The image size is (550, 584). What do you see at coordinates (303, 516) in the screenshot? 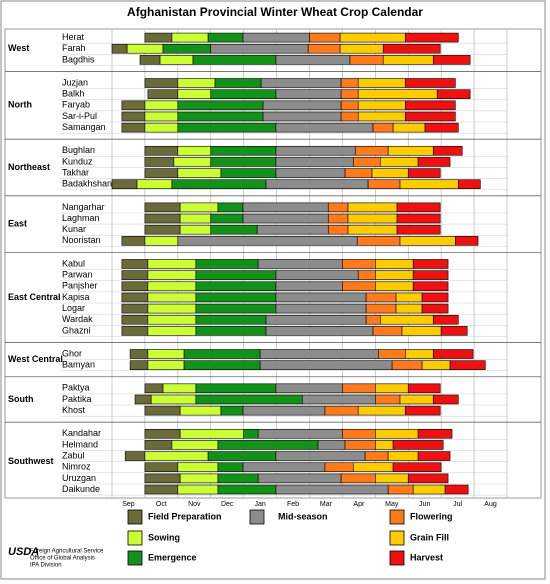
I see `legend-label: Mid-season` at bounding box center [303, 516].